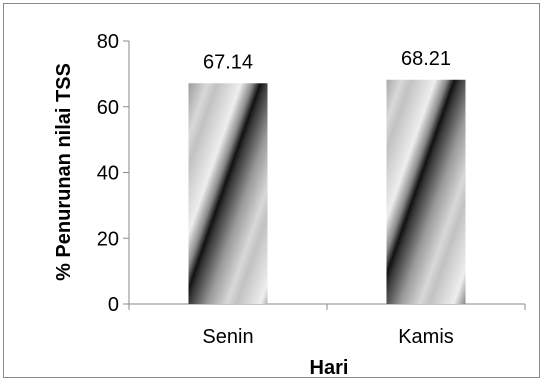  What do you see at coordinates (327, 306) in the screenshot?
I see `x-axis` at bounding box center [327, 306].